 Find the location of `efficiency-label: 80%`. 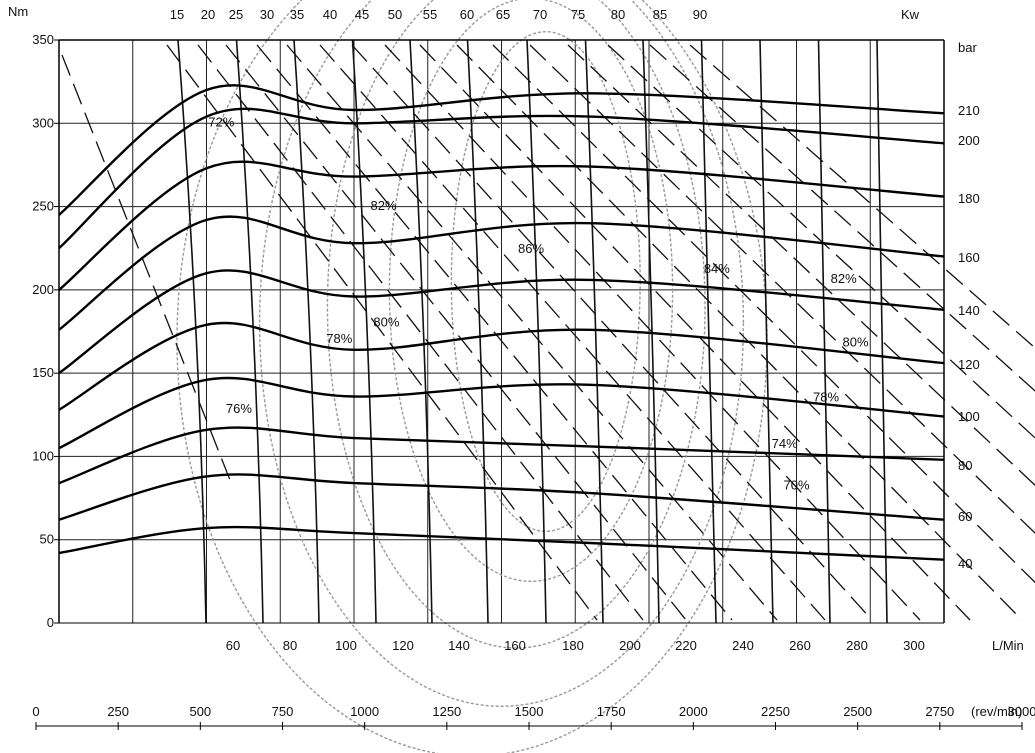

efficiency-label: 80% is located at coordinates (386, 322).